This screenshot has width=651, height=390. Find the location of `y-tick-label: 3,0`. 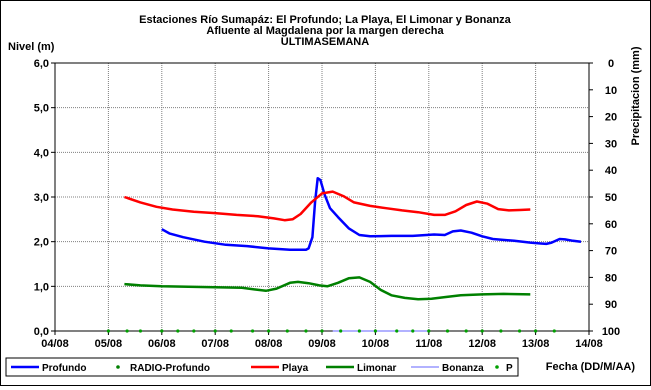

y-tick-label: 3,0 is located at coordinates (41, 198).